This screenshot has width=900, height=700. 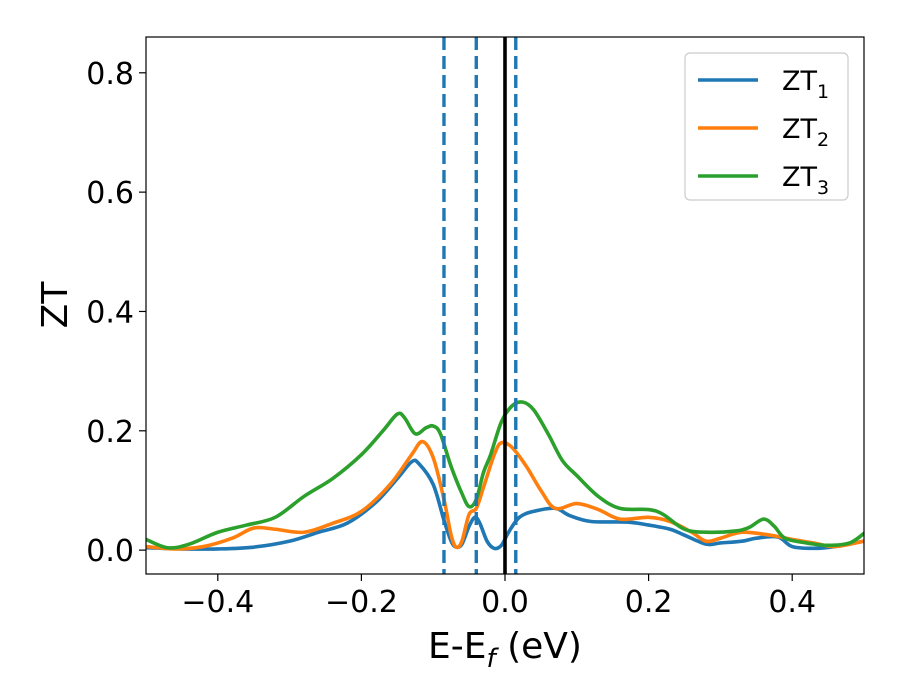 I want to click on y-tick-label: 0.8, so click(x=110, y=74).